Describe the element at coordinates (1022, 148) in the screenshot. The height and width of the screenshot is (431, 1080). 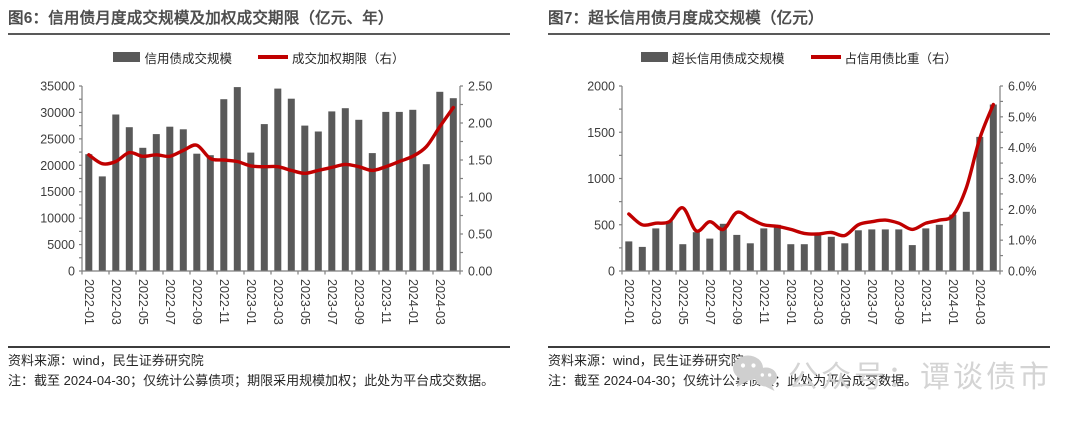
I see `svg-text: 4.0%` at that location.